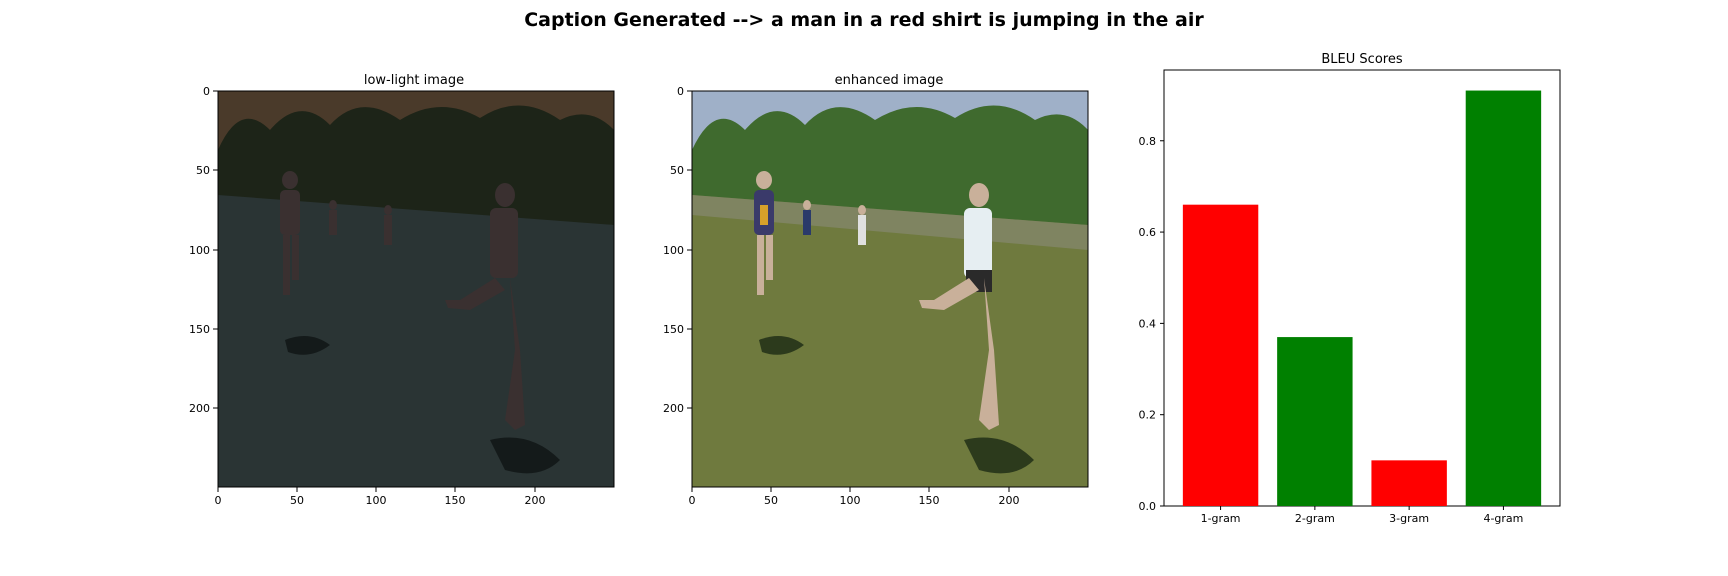  What do you see at coordinates (1409, 483) in the screenshot?
I see `bar-3-gram` at bounding box center [1409, 483].